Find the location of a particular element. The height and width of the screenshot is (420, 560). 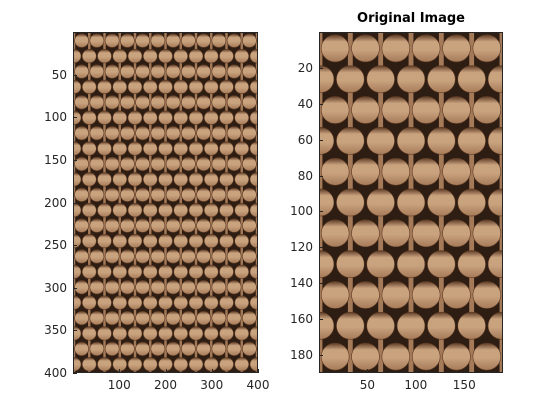

right-ytick-label: 140 is located at coordinates (301, 283).